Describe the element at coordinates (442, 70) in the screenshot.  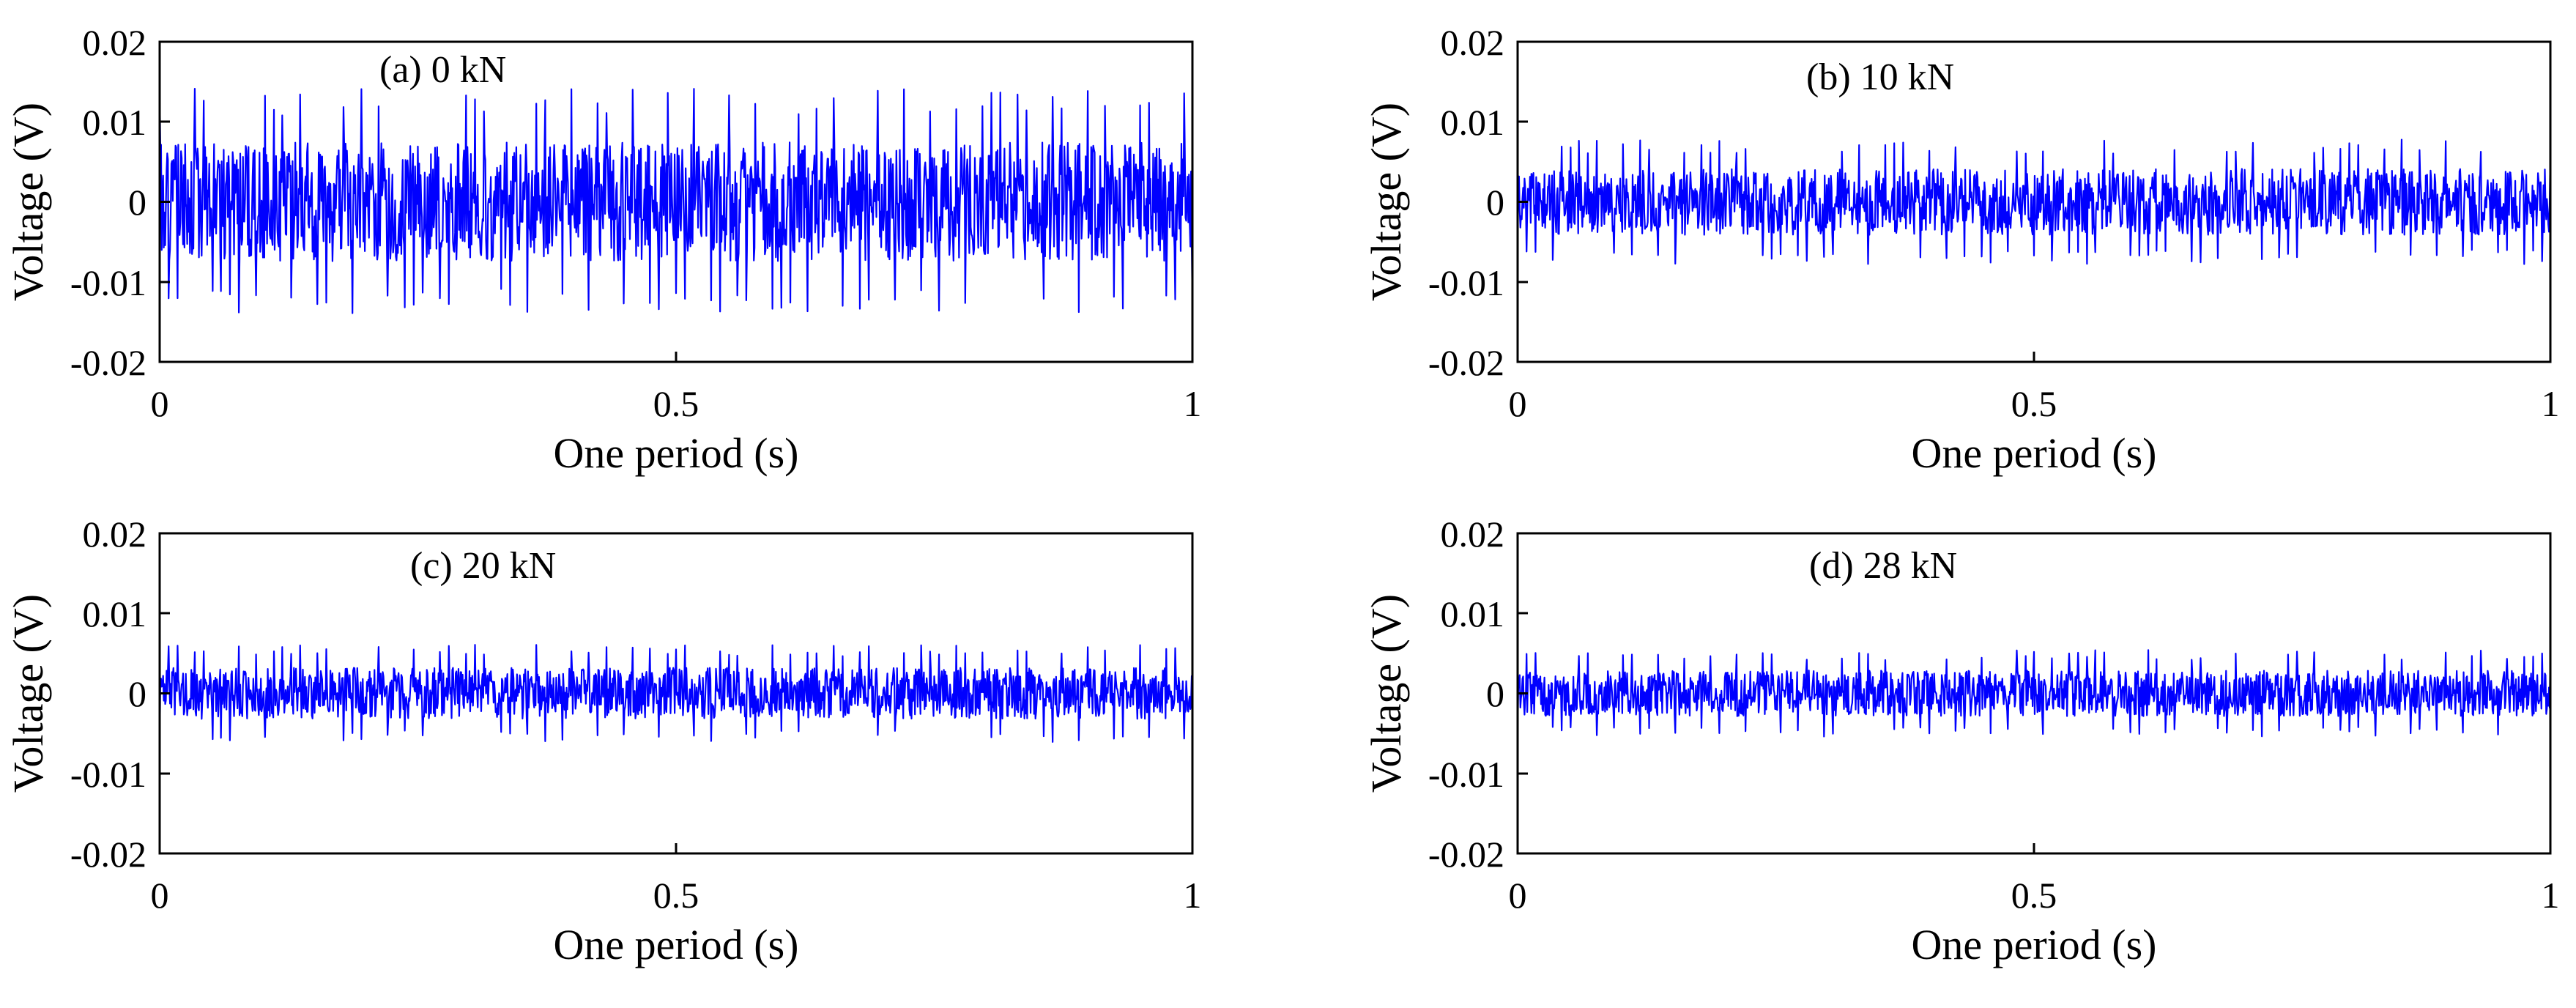
I see `panel-title: (a) 0 kN` at that location.